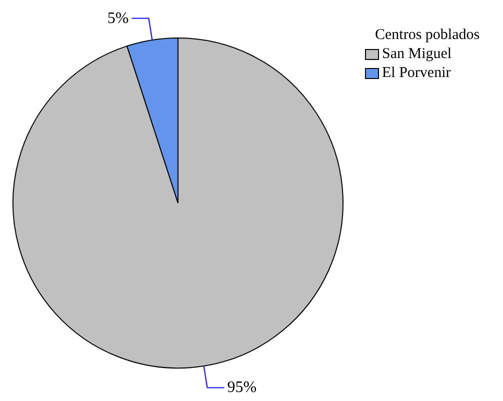  What do you see at coordinates (417, 54) in the screenshot?
I see `legend-label: San Miguel` at bounding box center [417, 54].